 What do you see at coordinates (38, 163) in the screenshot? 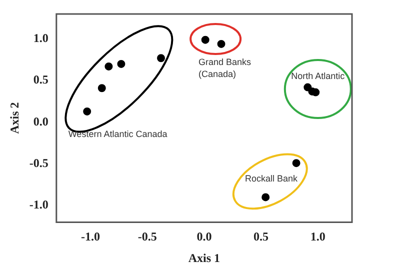
I see `y-tick-label: -0.5` at bounding box center [38, 163].